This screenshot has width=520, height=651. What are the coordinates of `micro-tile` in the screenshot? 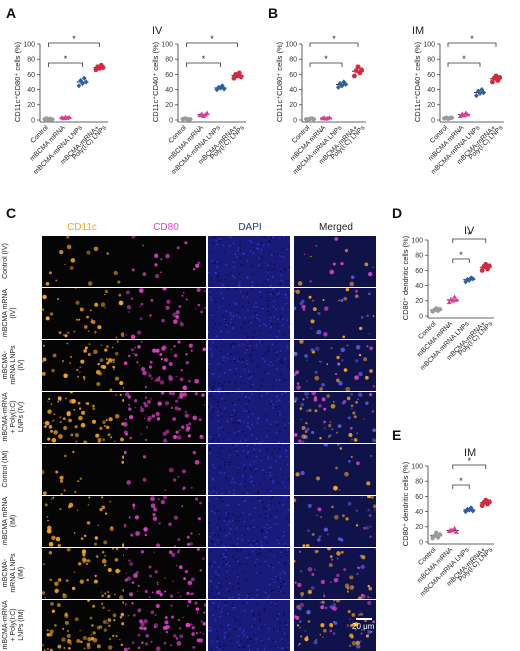 It's located at (249, 625).